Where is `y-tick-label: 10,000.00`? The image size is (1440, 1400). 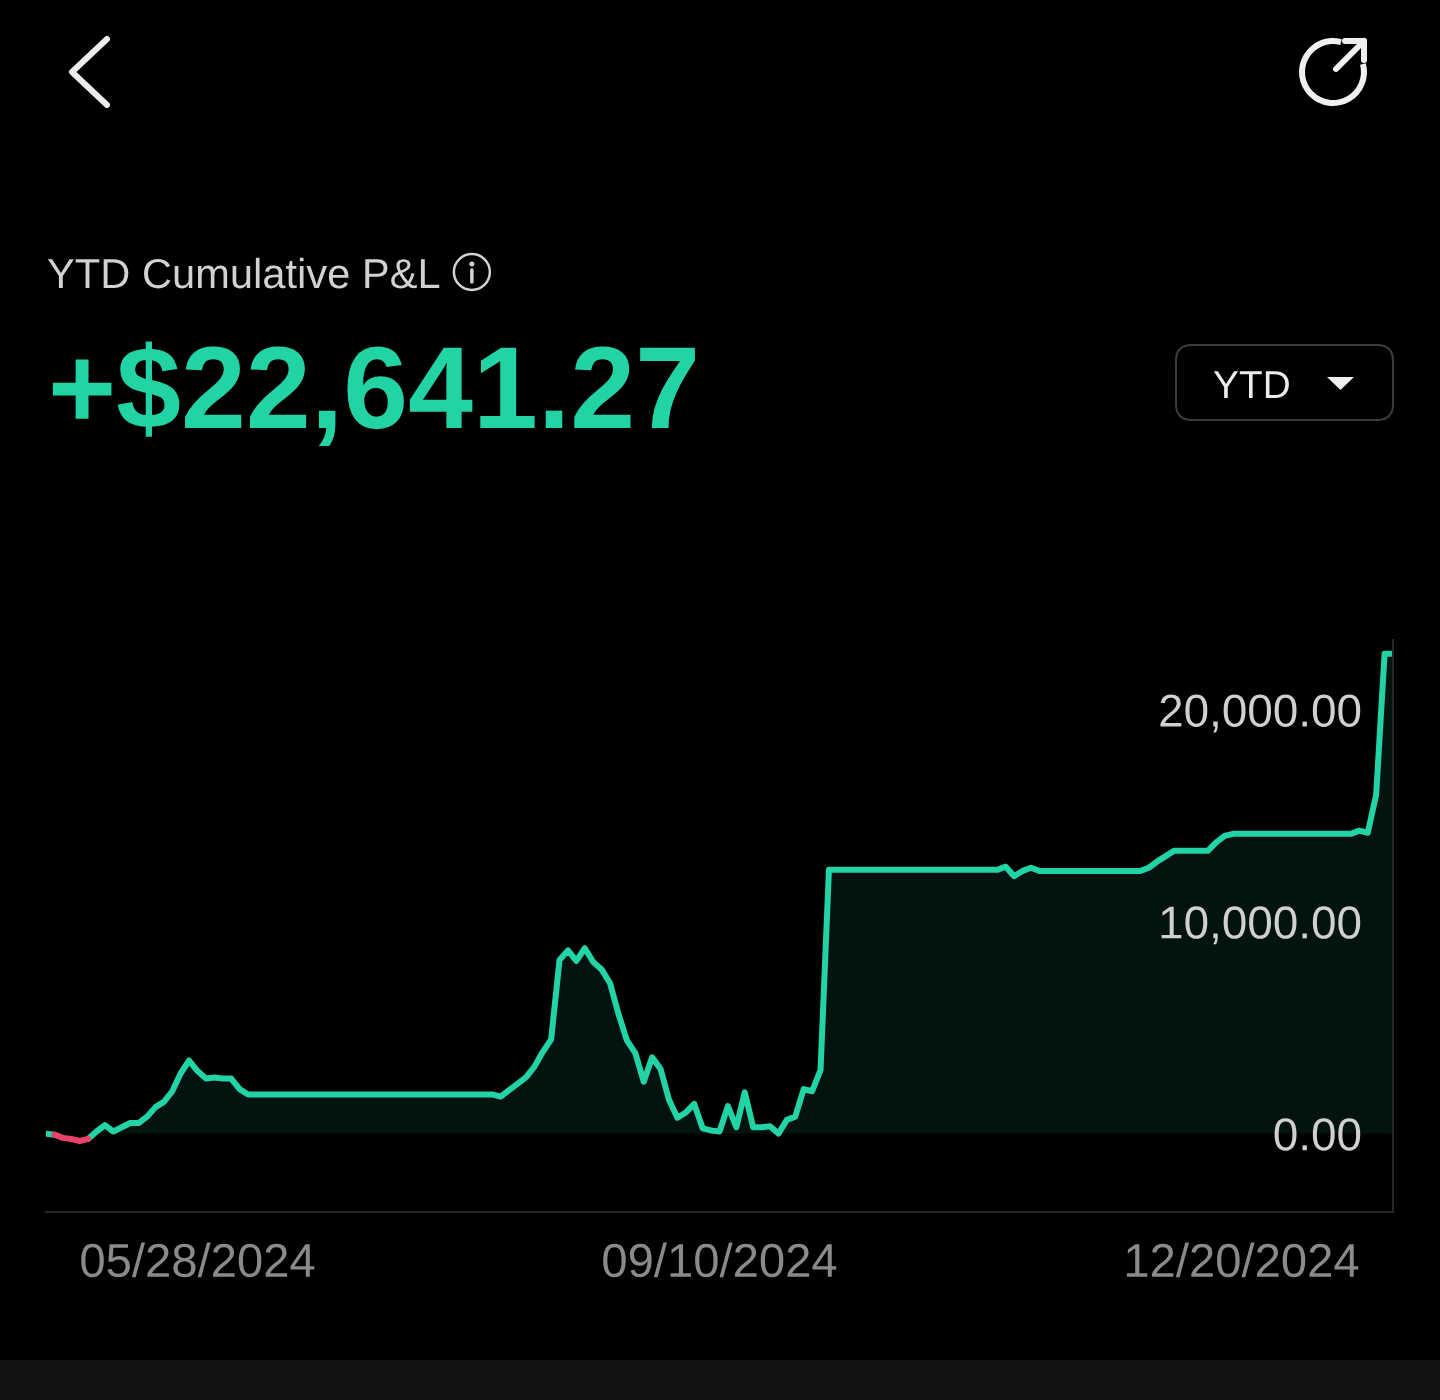 y-tick-label: 10,000.00 is located at coordinates (1261, 925).